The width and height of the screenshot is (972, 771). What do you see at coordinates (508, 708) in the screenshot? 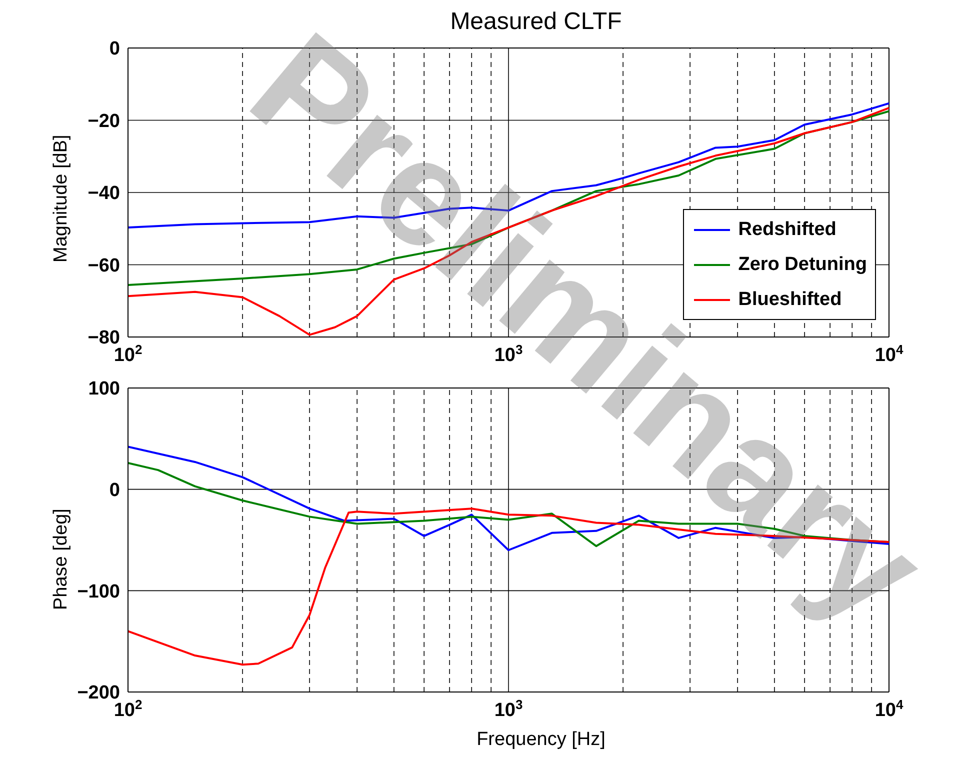
I see `x-tick-label: 10$^{3}$` at bounding box center [508, 708].